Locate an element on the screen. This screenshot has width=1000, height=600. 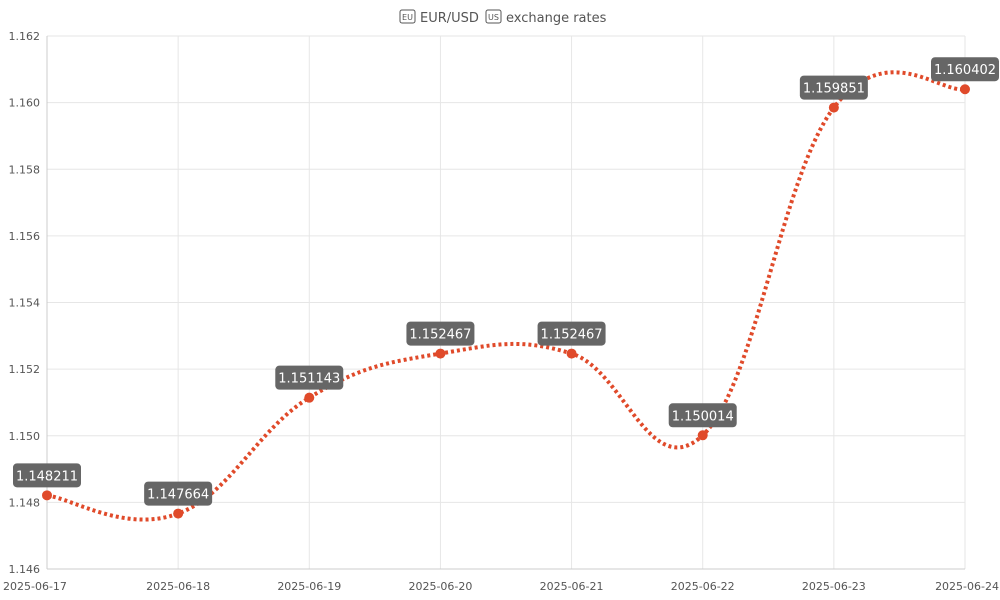
y-tick-label: 1.146 is located at coordinates (25, 569).